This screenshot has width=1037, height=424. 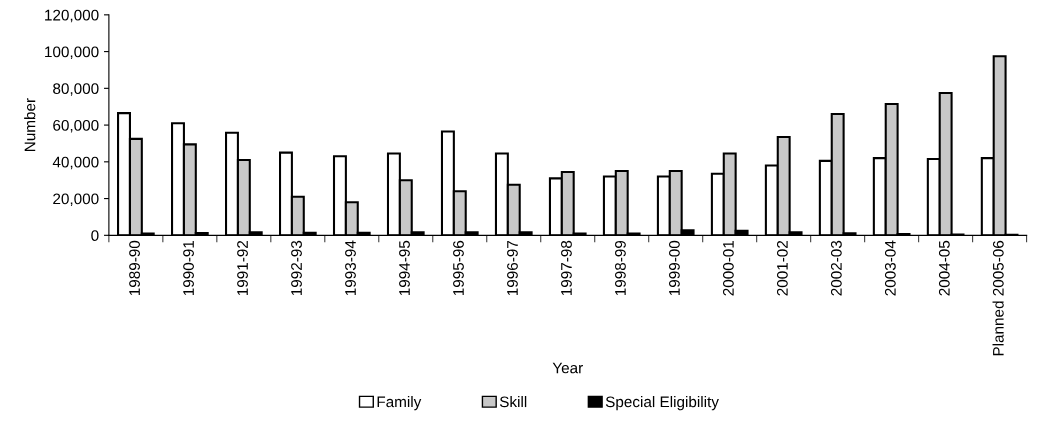 I want to click on x-tick-label: 2004-05, so click(x=944, y=268).